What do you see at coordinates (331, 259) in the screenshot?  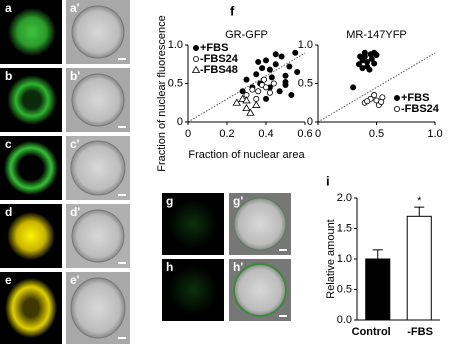 I see `y-axis-label: Relative amount` at bounding box center [331, 259].